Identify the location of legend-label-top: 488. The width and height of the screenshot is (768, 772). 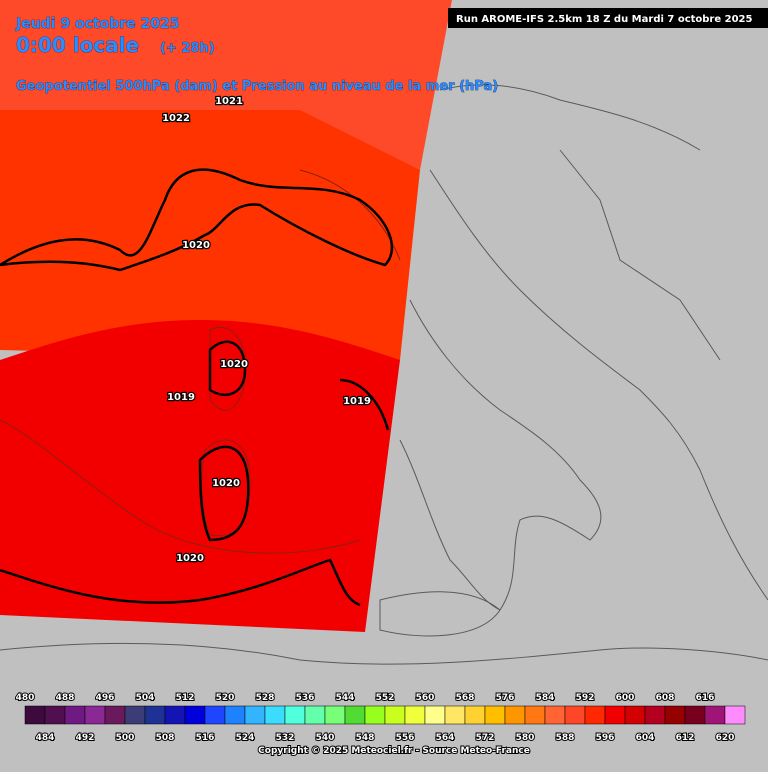
(65, 698).